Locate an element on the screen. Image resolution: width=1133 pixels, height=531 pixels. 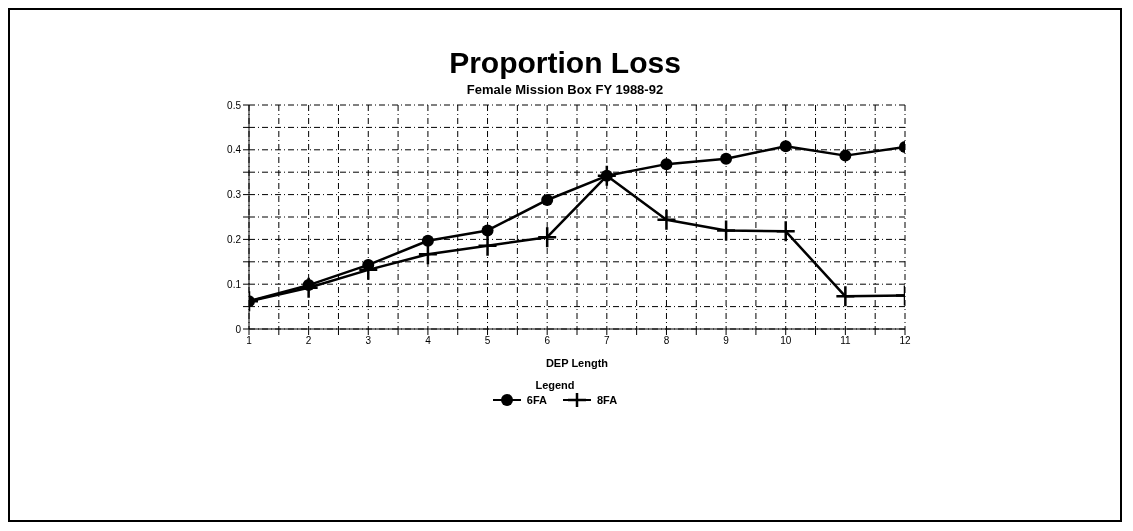
x-axis-title: DEP Length is located at coordinates (577, 363).